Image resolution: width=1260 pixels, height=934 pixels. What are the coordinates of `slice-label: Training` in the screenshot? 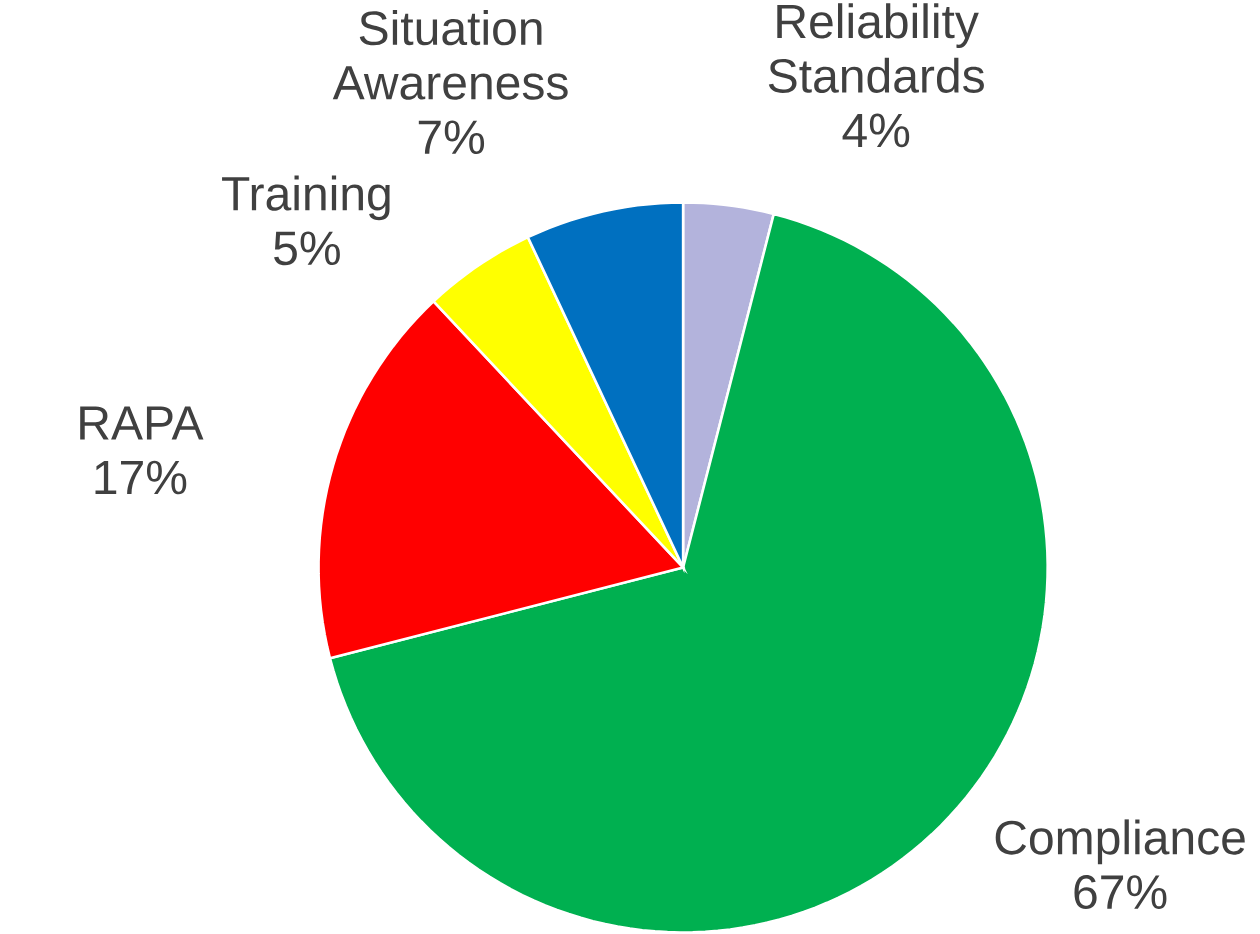 It's located at (306, 198).